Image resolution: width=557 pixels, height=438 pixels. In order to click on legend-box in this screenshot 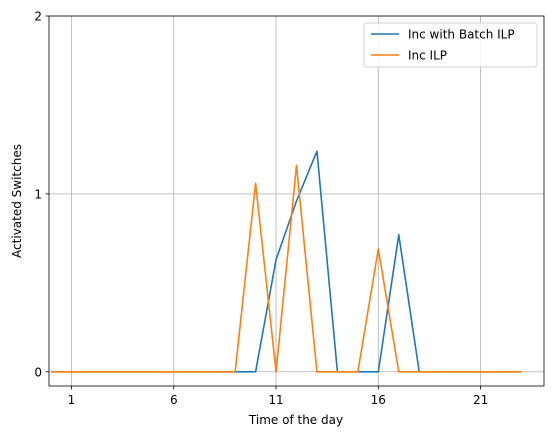, I will do `click(450, 45)`.